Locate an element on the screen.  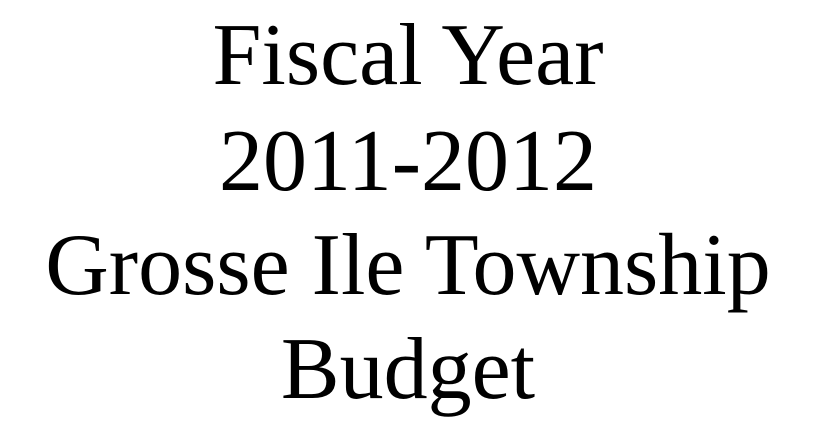
title-line-budget: Budget is located at coordinates (408, 369).